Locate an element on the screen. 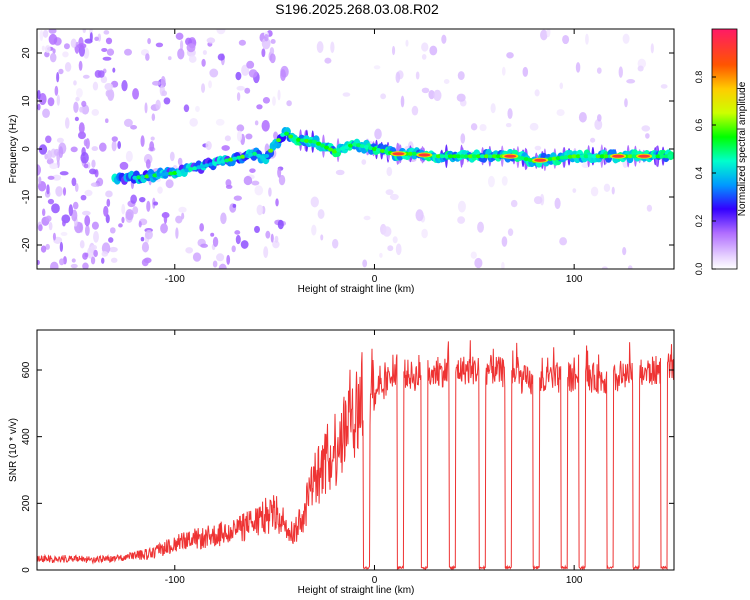 The width and height of the screenshot is (750, 600). x-tick-label: -100 is located at coordinates (175, 279).